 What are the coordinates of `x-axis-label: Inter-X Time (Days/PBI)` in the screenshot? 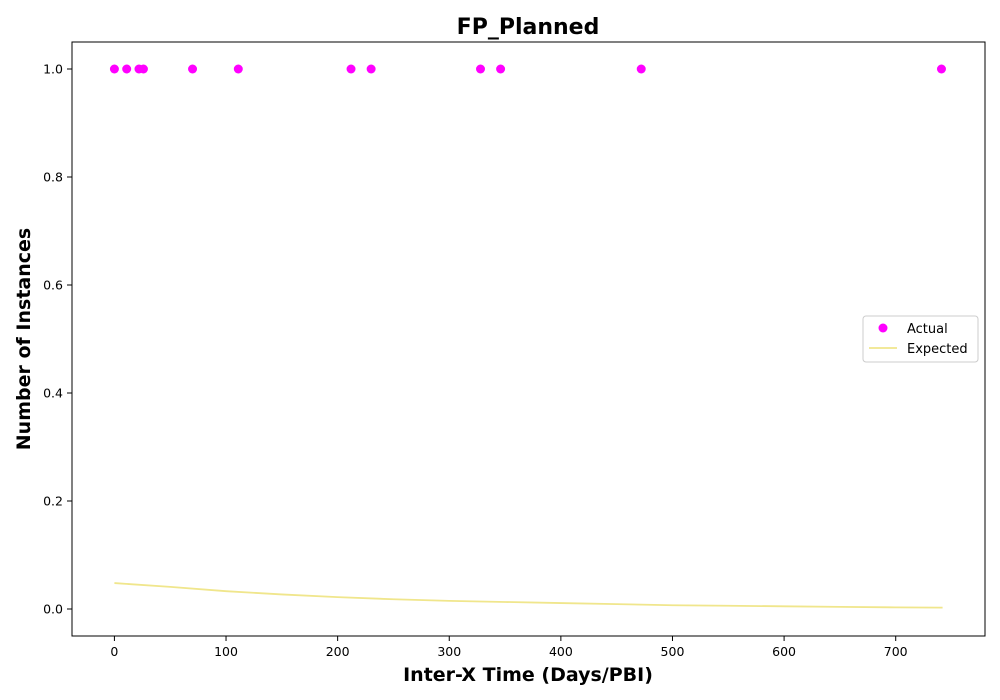 It's located at (528, 675).